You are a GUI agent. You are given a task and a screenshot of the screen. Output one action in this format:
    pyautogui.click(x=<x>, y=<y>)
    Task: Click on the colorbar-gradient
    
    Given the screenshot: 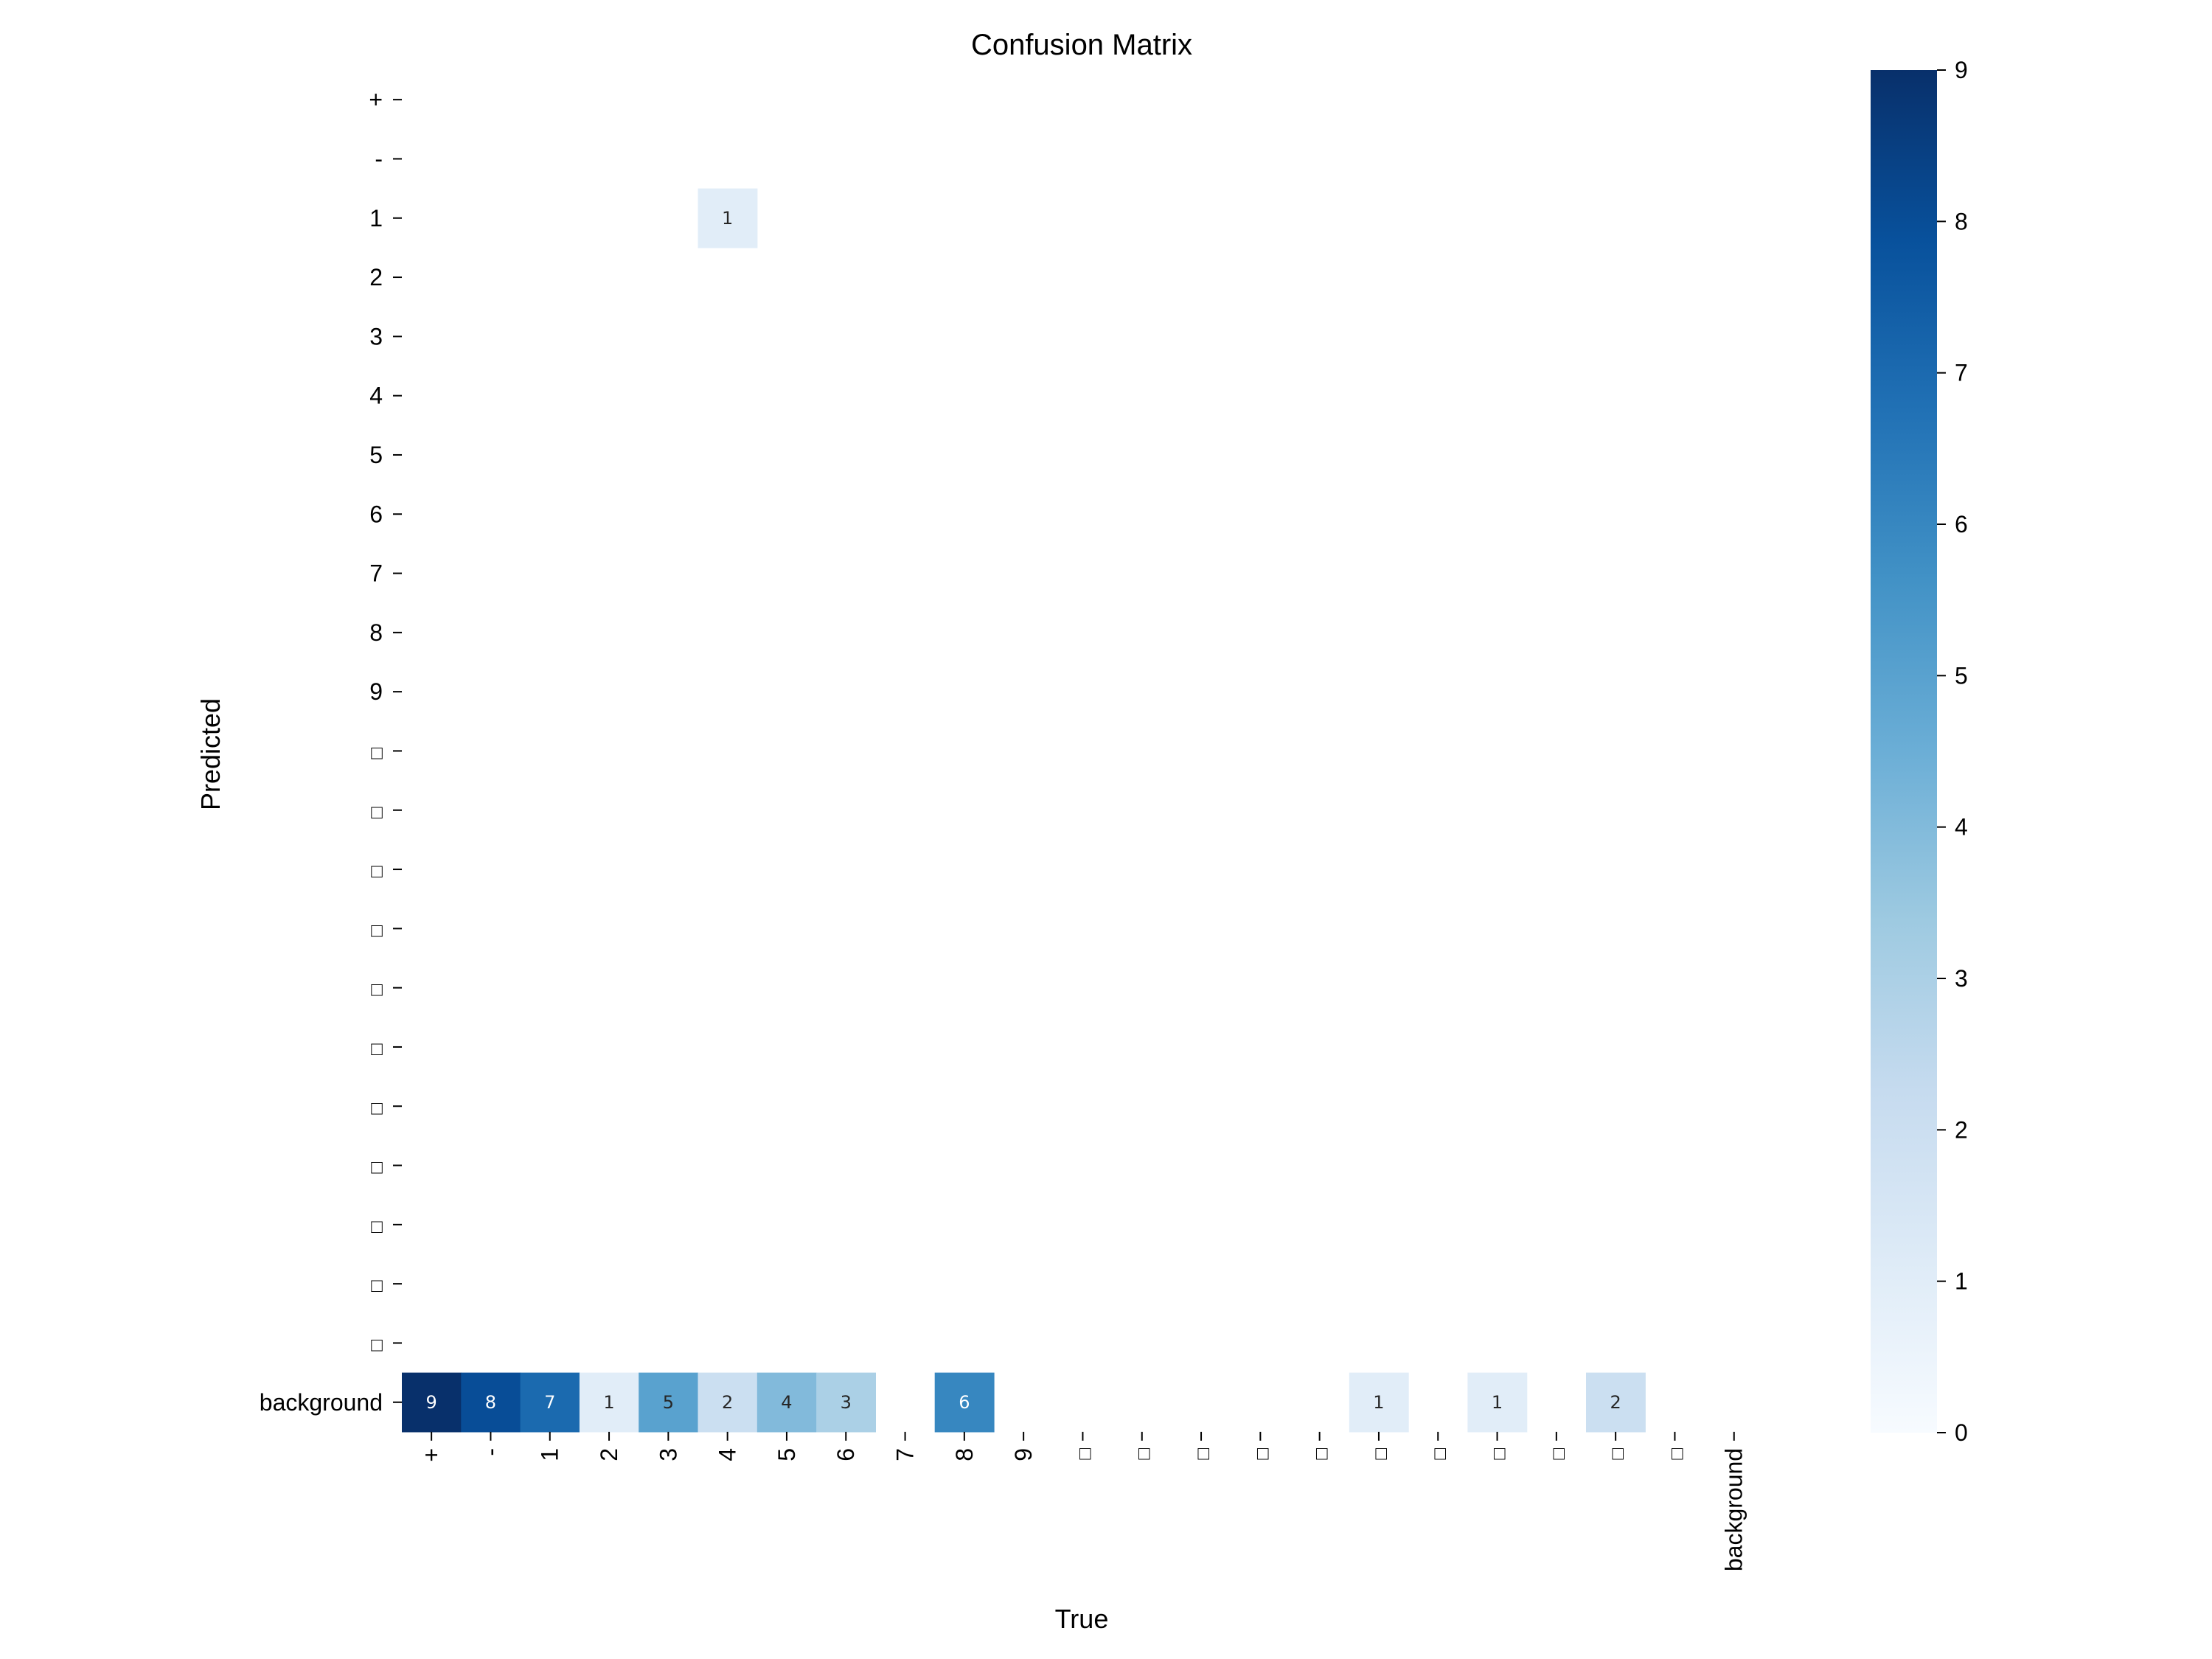 What is the action you would take?
    pyautogui.click(x=1904, y=751)
    